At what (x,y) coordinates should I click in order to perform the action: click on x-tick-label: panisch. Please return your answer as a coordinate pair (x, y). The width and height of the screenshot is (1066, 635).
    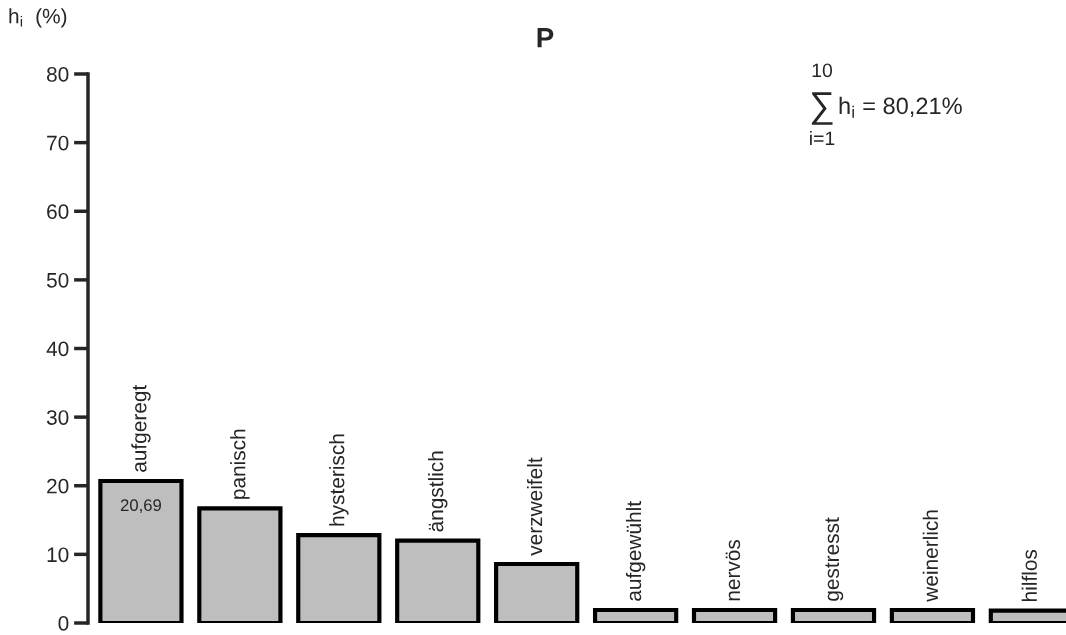
    Looking at the image, I should click on (240, 464).